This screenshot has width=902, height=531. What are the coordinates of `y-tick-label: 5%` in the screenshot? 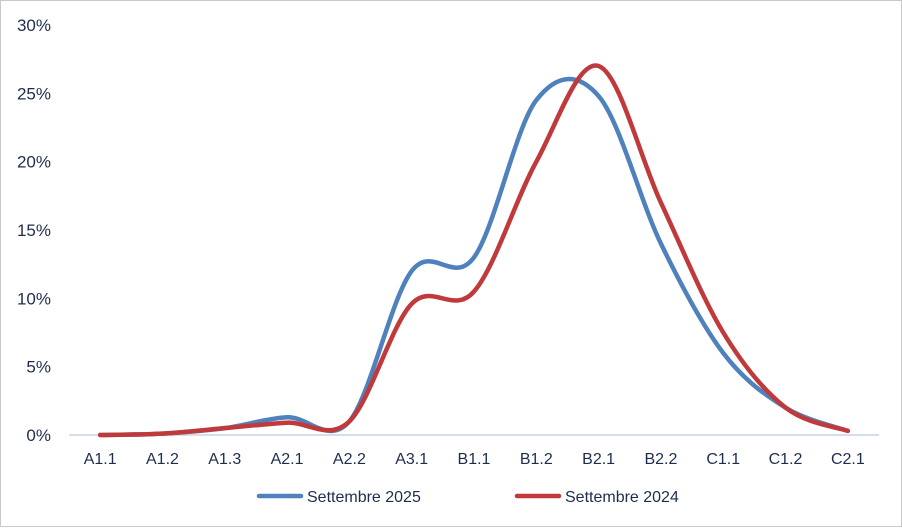 It's located at (38, 367).